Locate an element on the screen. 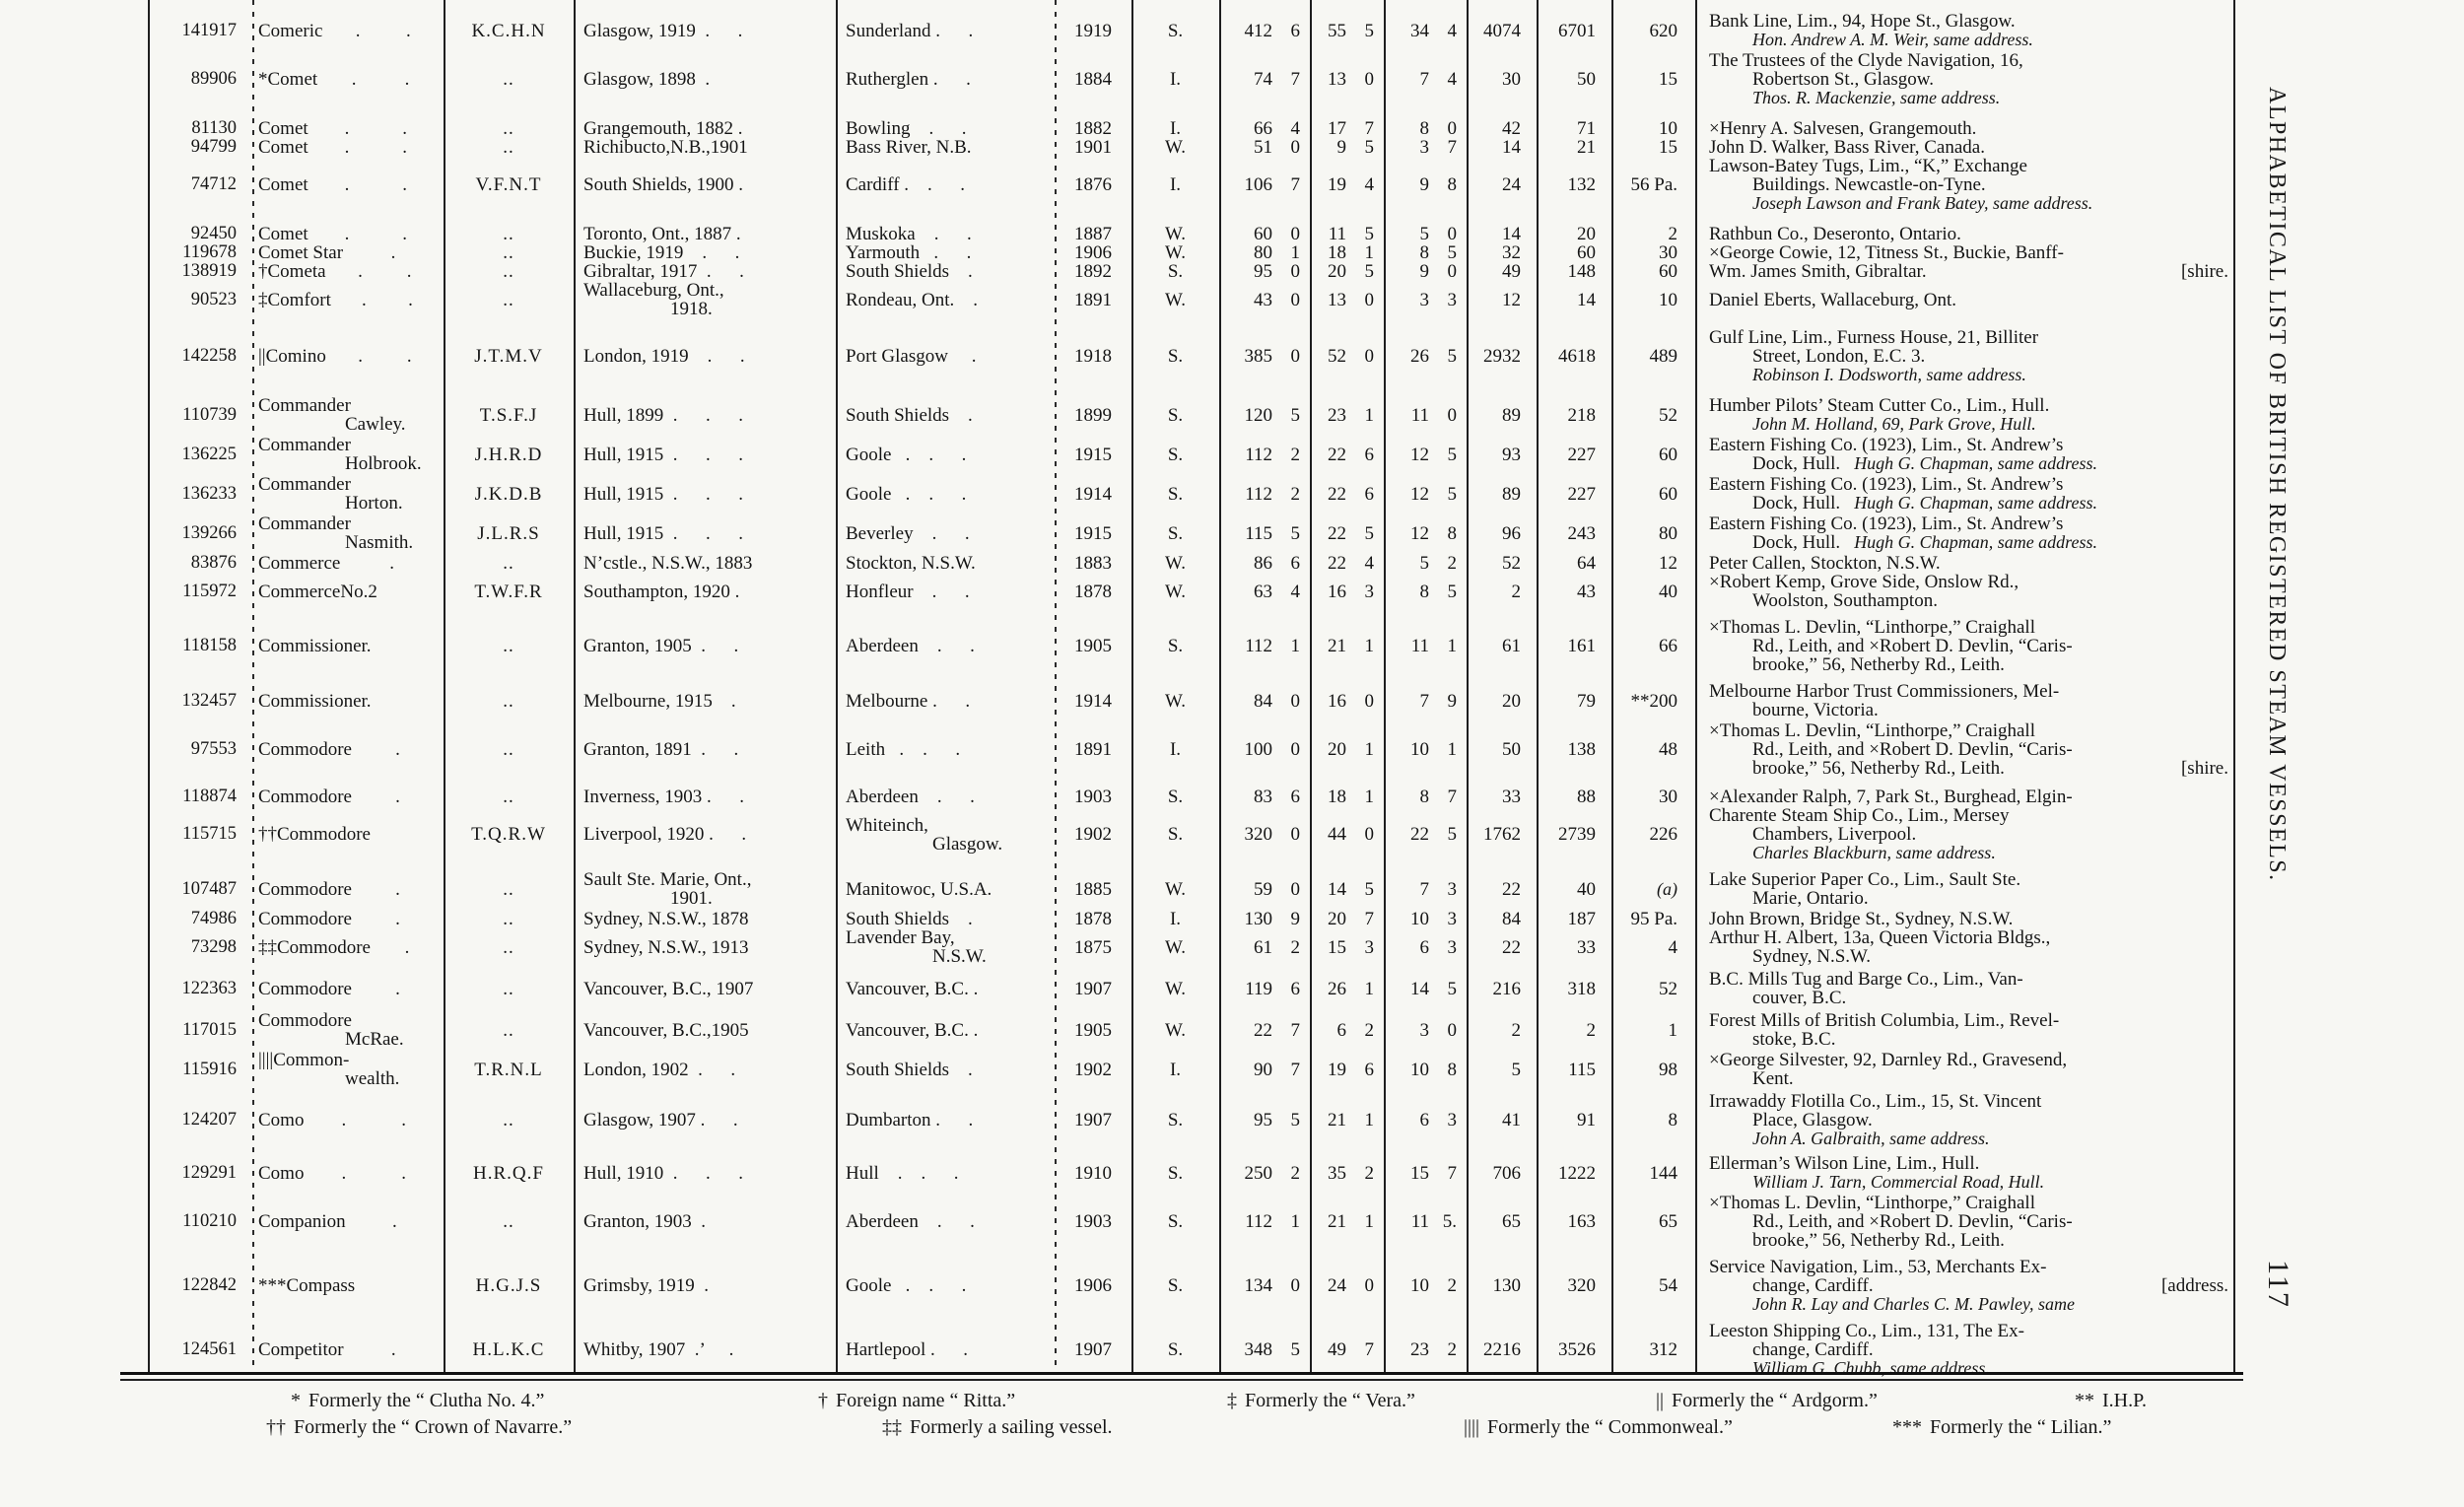 The image size is (2464, 1507). depth-tenths: 8 is located at coordinates (1452, 184).